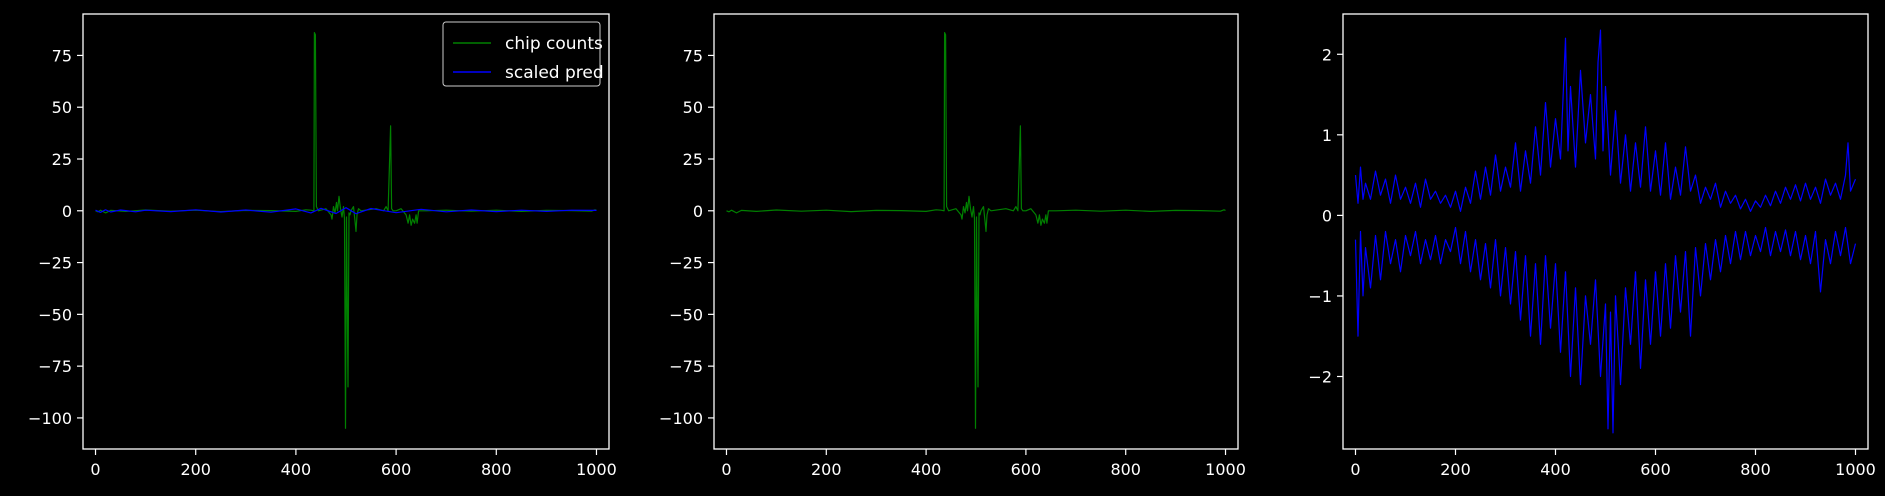  I want to click on y-tick-label: −2, so click(1320, 377).